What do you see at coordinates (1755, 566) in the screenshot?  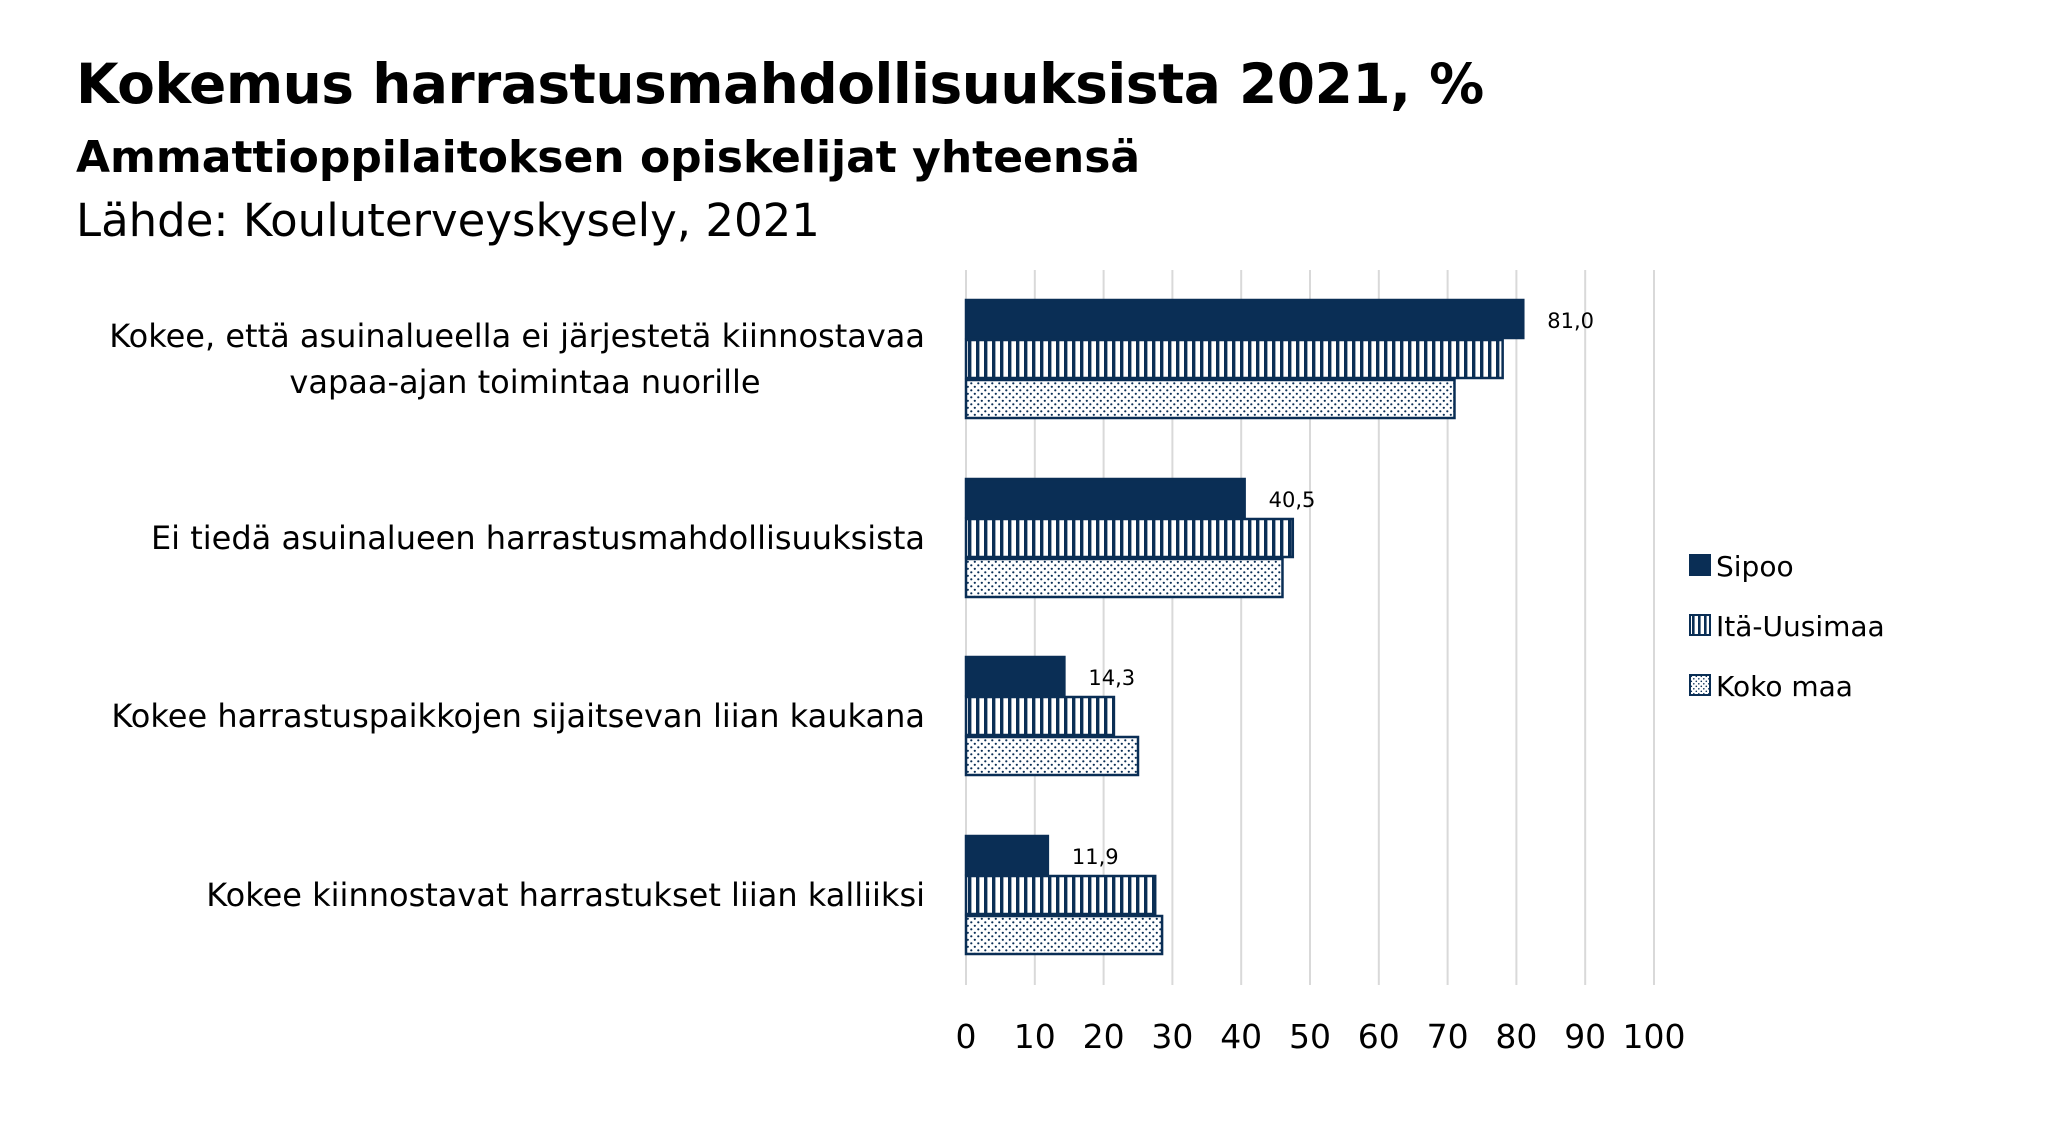 I see `legend-label: Sipoo` at bounding box center [1755, 566].